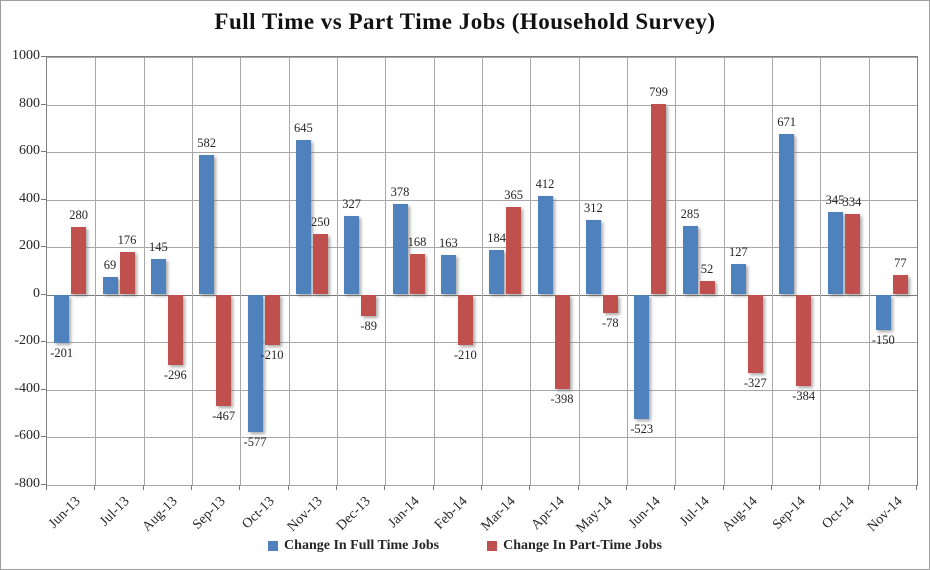 The image size is (930, 570). Describe the element at coordinates (514, 194) in the screenshot. I see `bar-value-label: 365` at that location.